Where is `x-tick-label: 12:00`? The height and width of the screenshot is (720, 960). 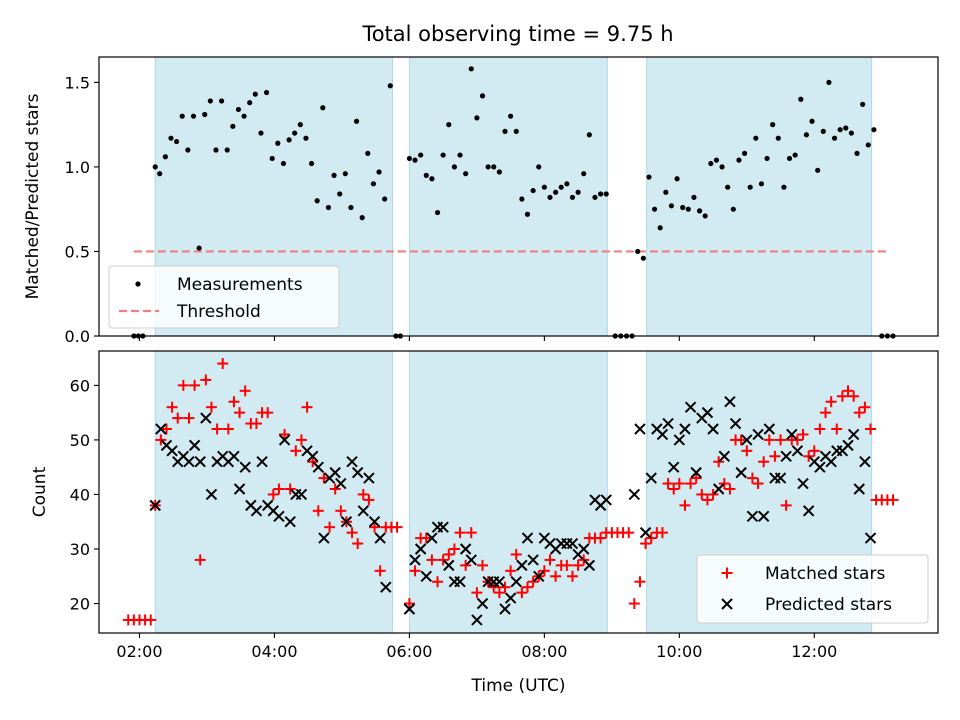
x-tick-label: 12:00 is located at coordinates (814, 651).